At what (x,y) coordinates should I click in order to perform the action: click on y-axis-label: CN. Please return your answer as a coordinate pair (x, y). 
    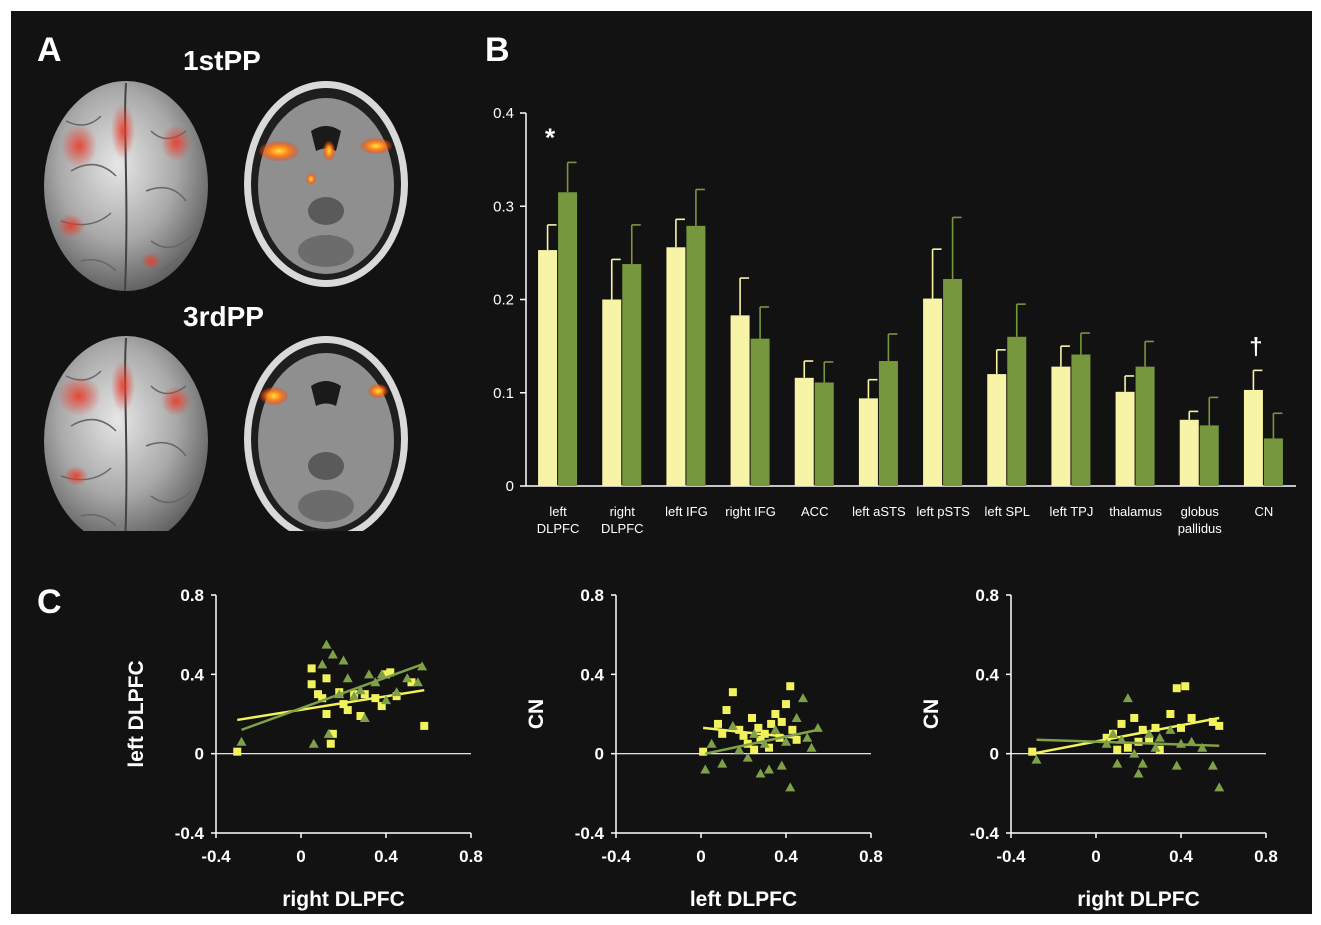
    Looking at the image, I should click on (931, 714).